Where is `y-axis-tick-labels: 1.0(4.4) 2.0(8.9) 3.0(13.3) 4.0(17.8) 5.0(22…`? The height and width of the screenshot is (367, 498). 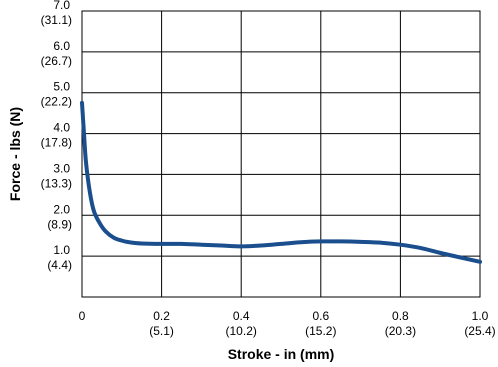
y-axis-tick-labels: 1.0(4.4) 2.0(8.9) 3.0(13.3) 4.0(17.8) 5.0(22… is located at coordinates (56, 136).